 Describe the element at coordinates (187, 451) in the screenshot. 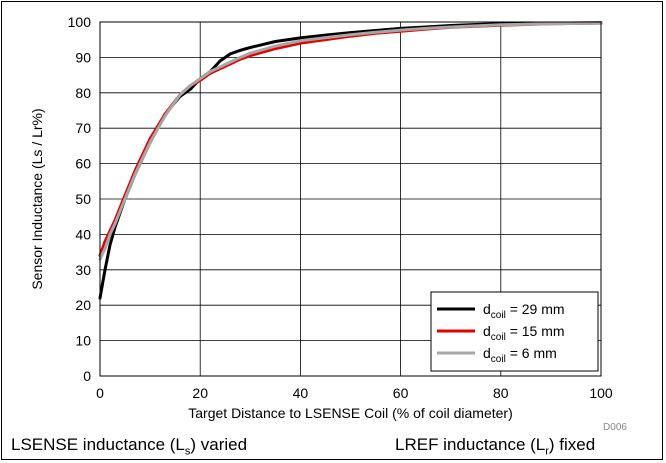

I see `caption-left-sub: s` at that location.